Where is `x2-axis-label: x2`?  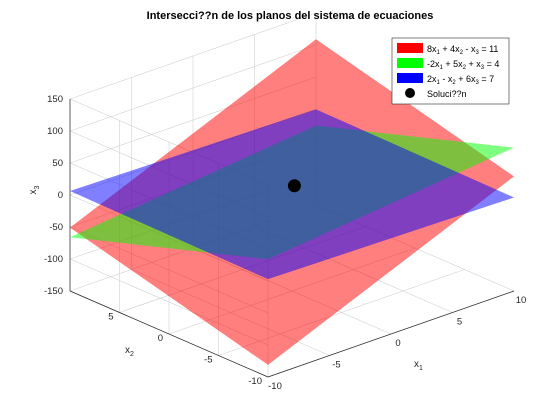 x2-axis-label: x2 is located at coordinates (129, 351).